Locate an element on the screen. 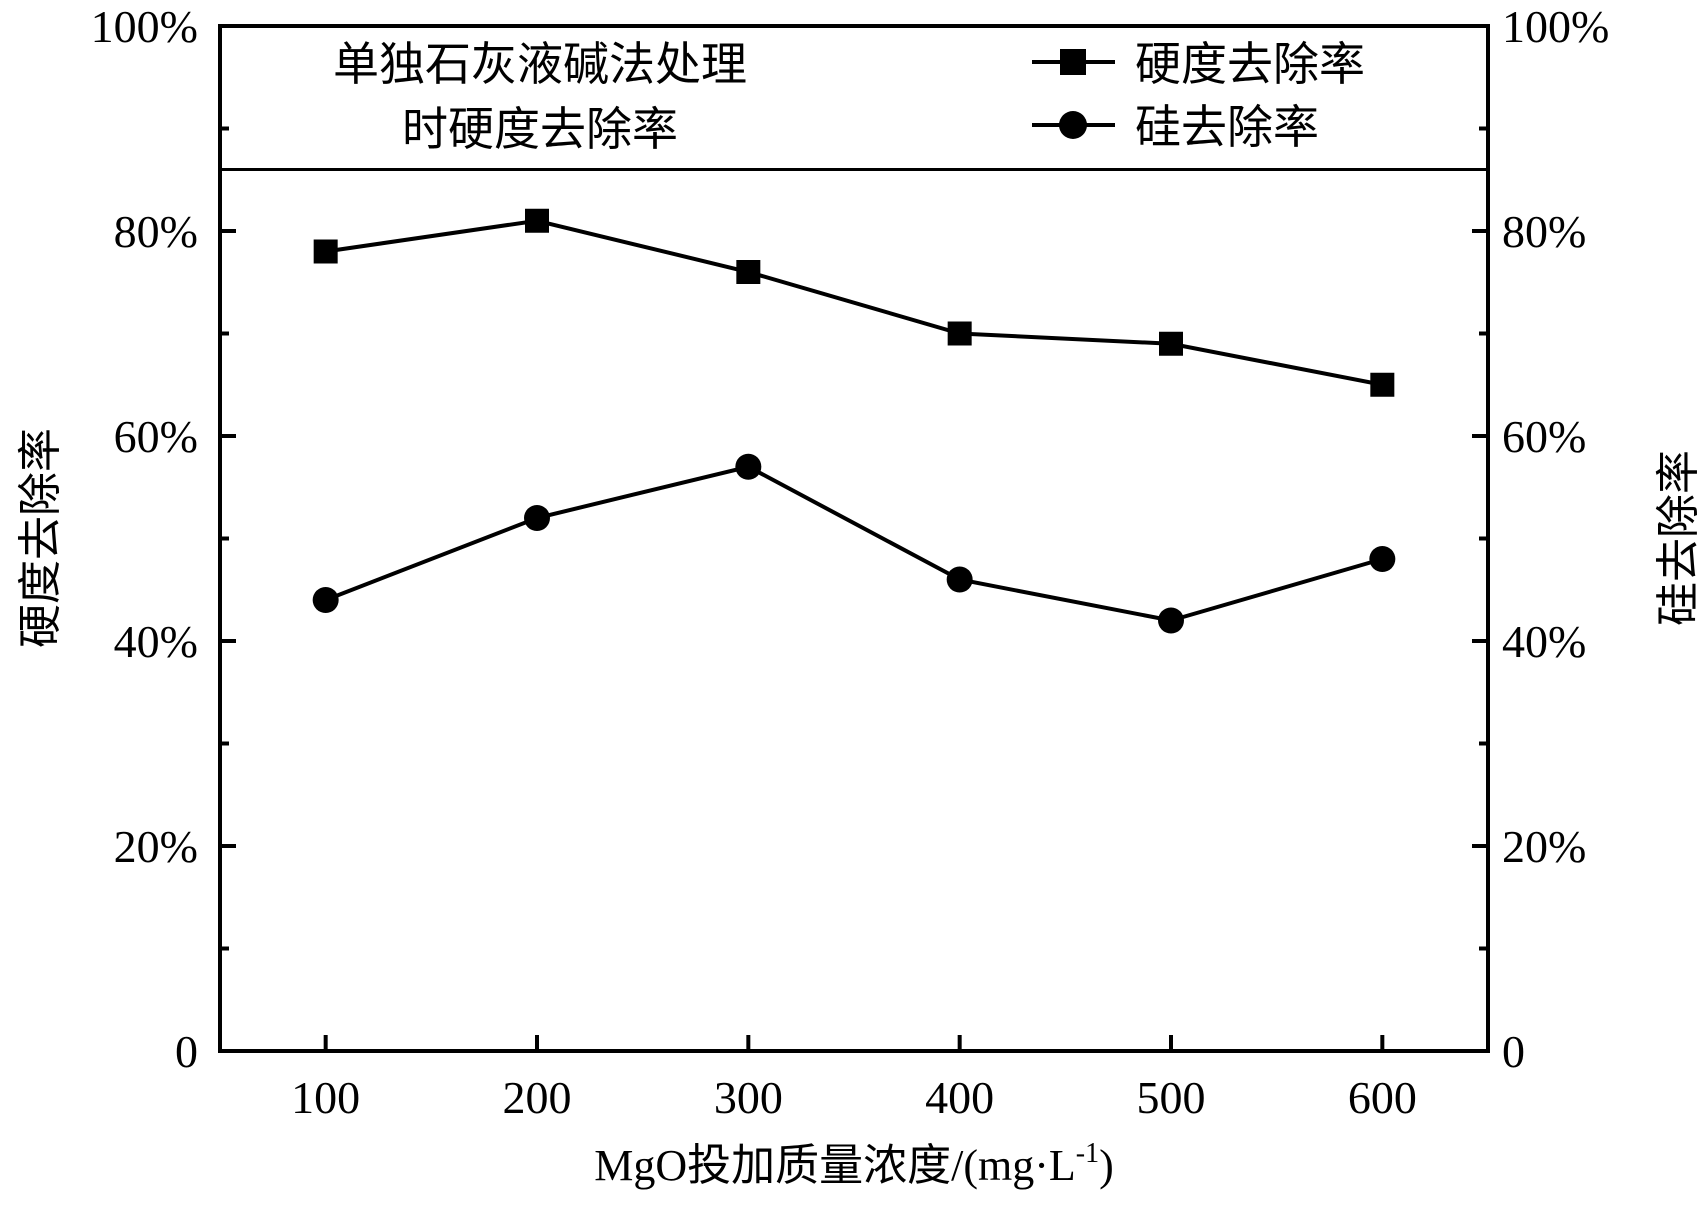 Image resolution: width=1707 pixels, height=1206 pixels. legend-circle-marker-icon is located at coordinates (1073, 125).